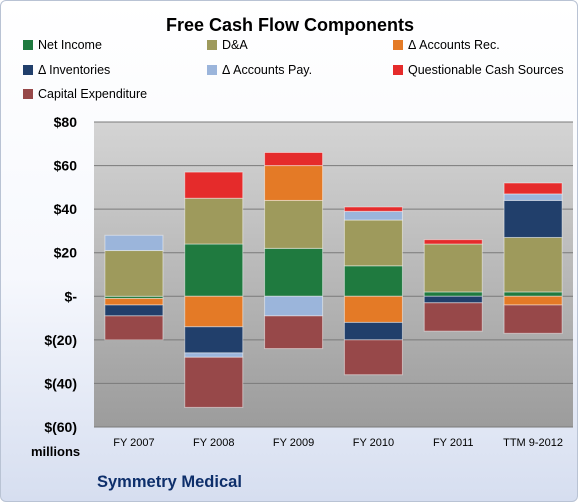 Image resolution: width=578 pixels, height=502 pixels. I want to click on legend-label: Net Income, so click(70, 45).